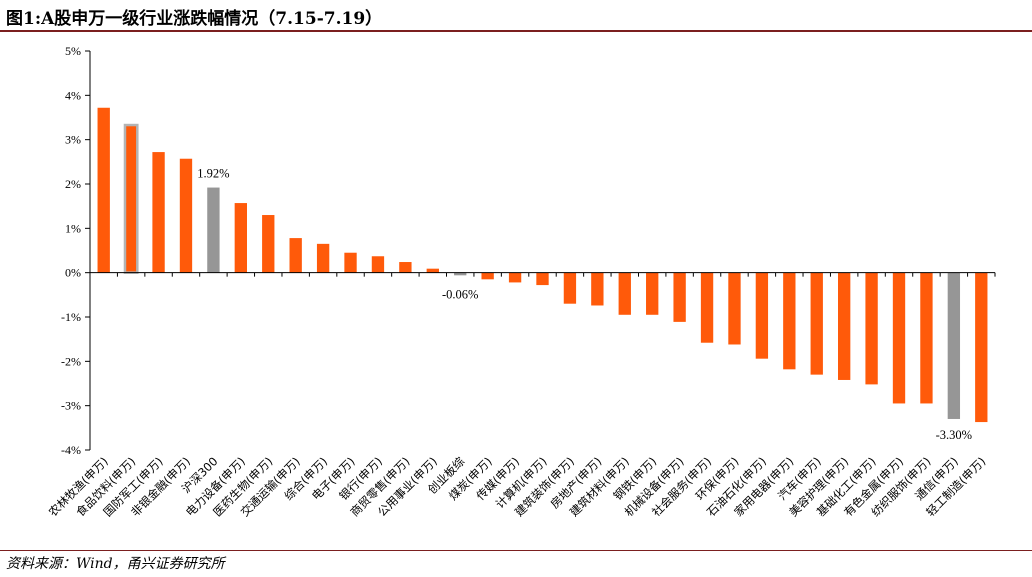  What do you see at coordinates (516, 550) in the screenshot?
I see `footer-divider` at bounding box center [516, 550].